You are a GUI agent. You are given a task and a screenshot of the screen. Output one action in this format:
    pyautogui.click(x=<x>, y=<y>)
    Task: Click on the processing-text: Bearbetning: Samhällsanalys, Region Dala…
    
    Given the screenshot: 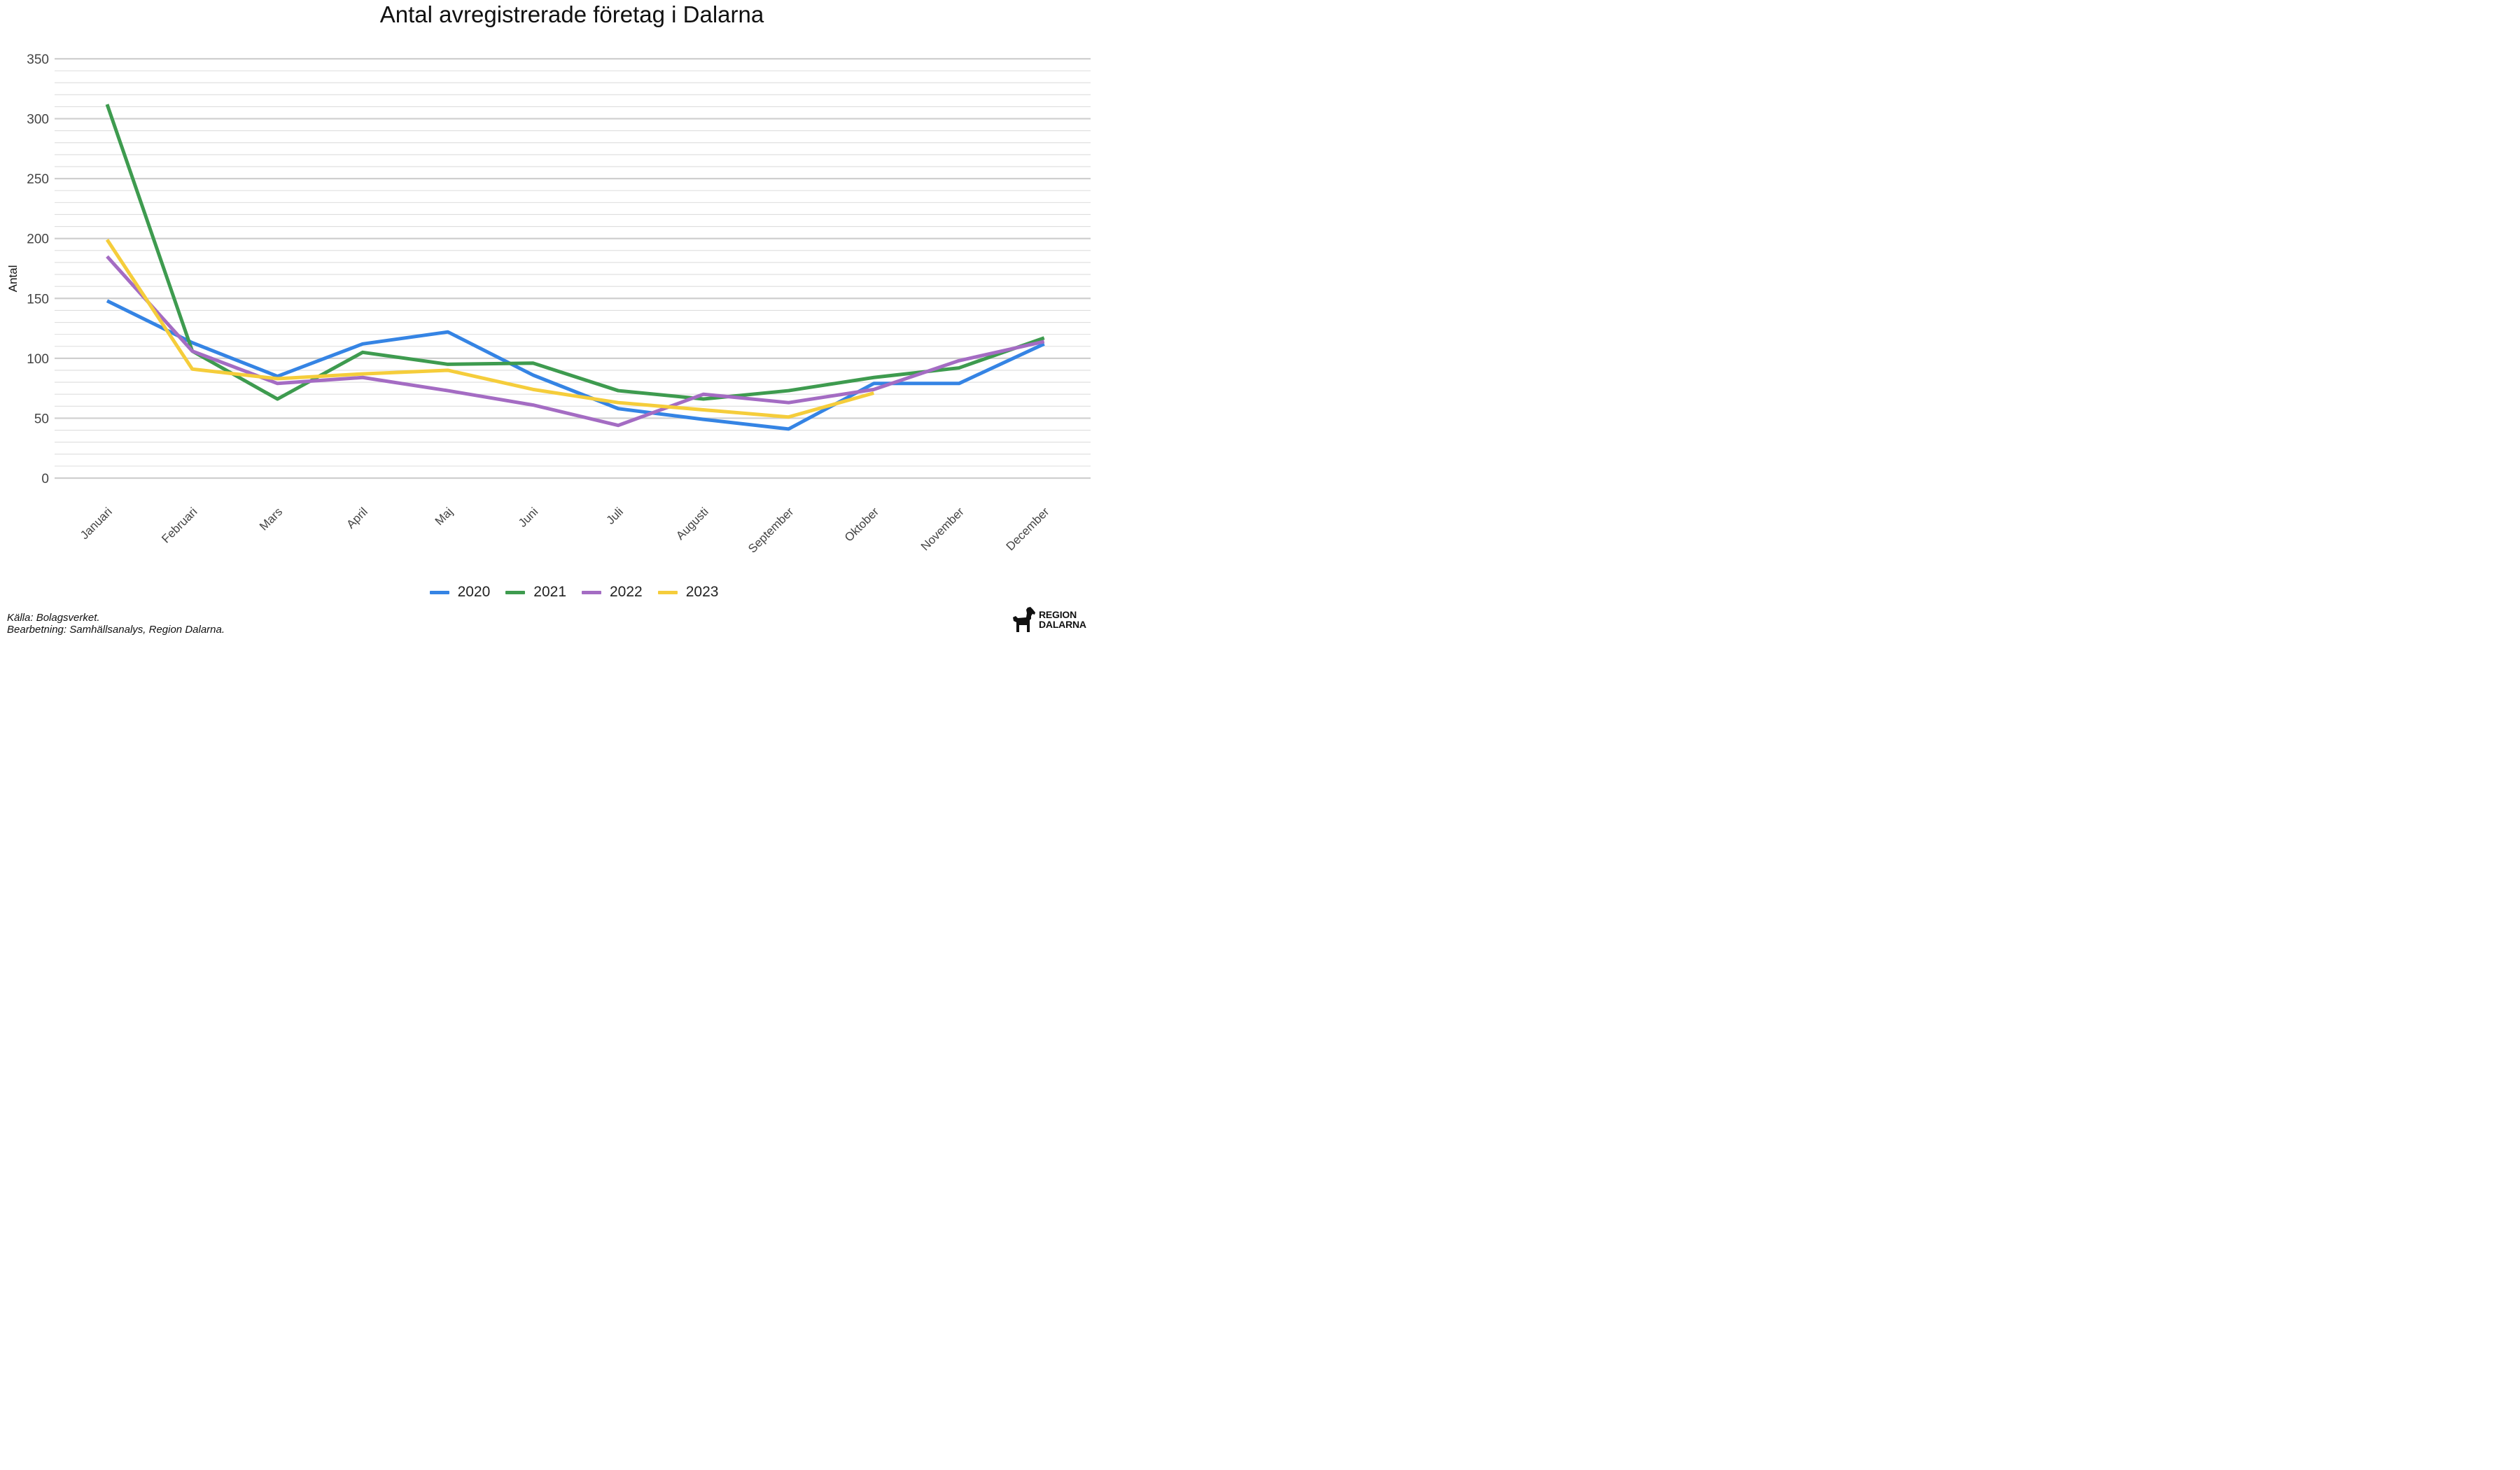 What is the action you would take?
    pyautogui.click(x=116, y=630)
    